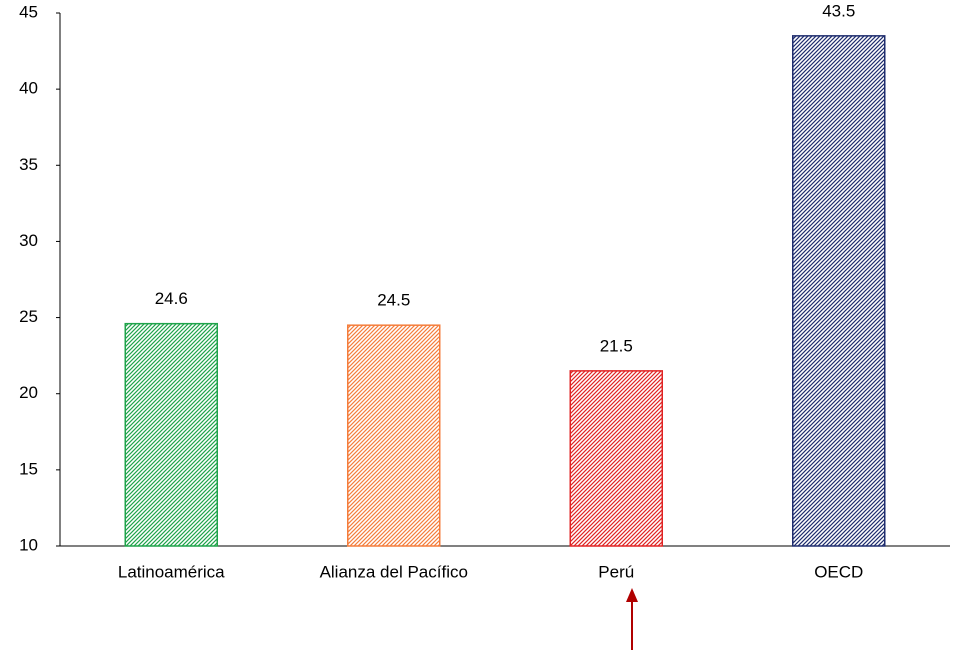 Image resolution: width=961 pixels, height=652 pixels. Describe the element at coordinates (616, 345) in the screenshot. I see `value-label: 21.5` at that location.